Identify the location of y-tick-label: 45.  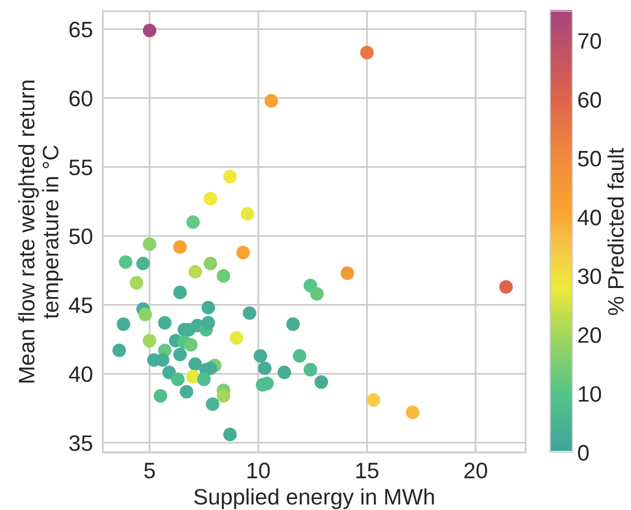
(80, 306).